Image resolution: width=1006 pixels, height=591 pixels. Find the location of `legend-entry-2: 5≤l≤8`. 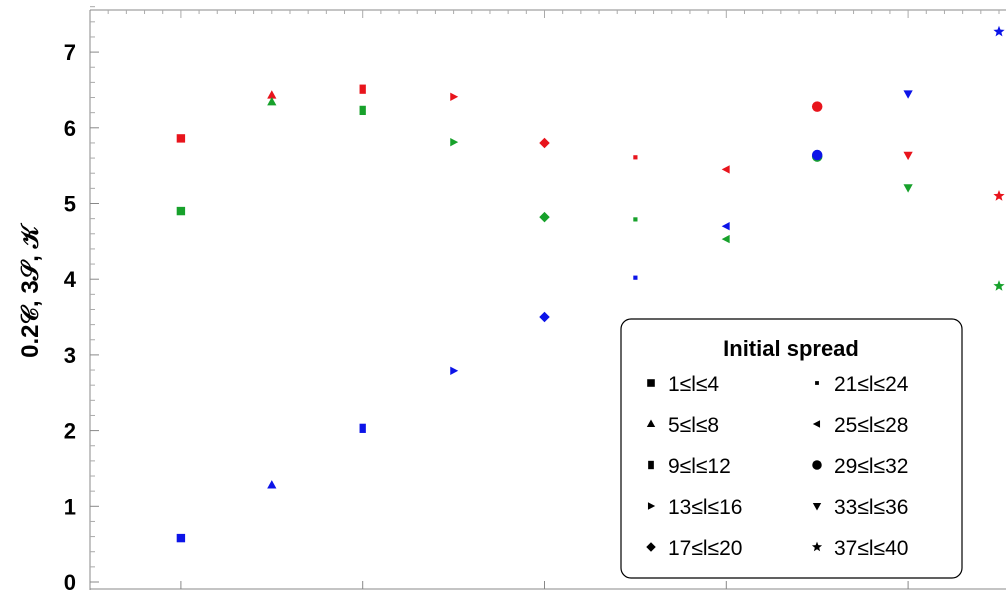

legend-entry-2: 5≤l≤8 is located at coordinates (693, 425).